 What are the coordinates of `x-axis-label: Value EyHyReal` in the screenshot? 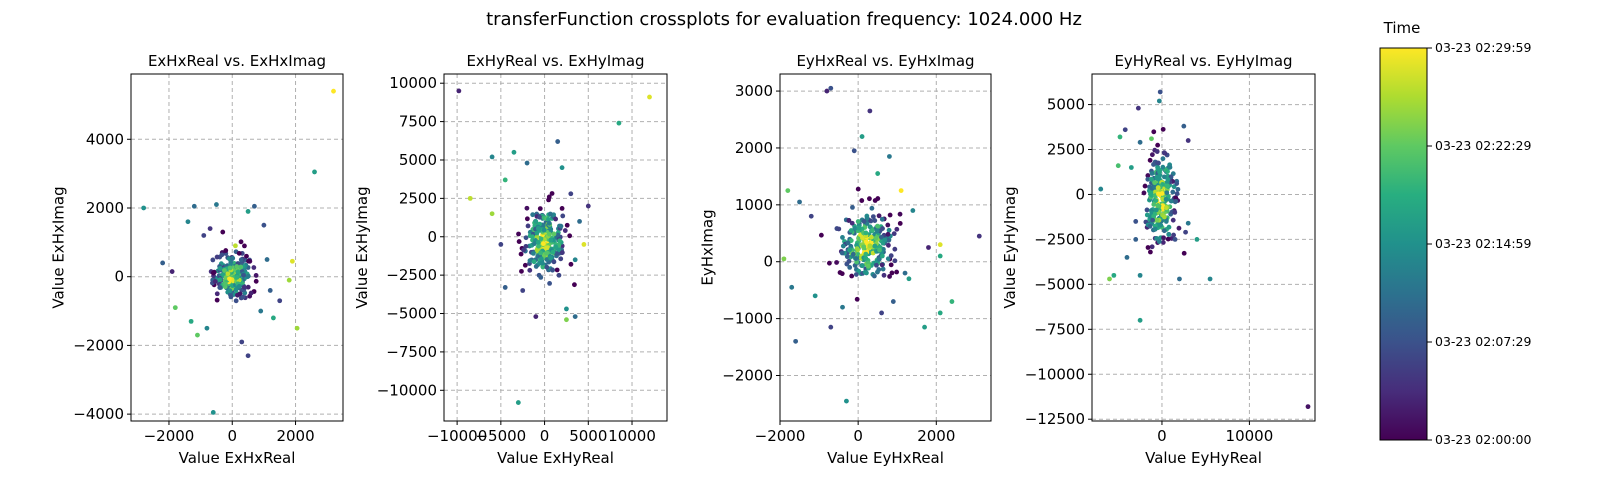 It's located at (1203, 458).